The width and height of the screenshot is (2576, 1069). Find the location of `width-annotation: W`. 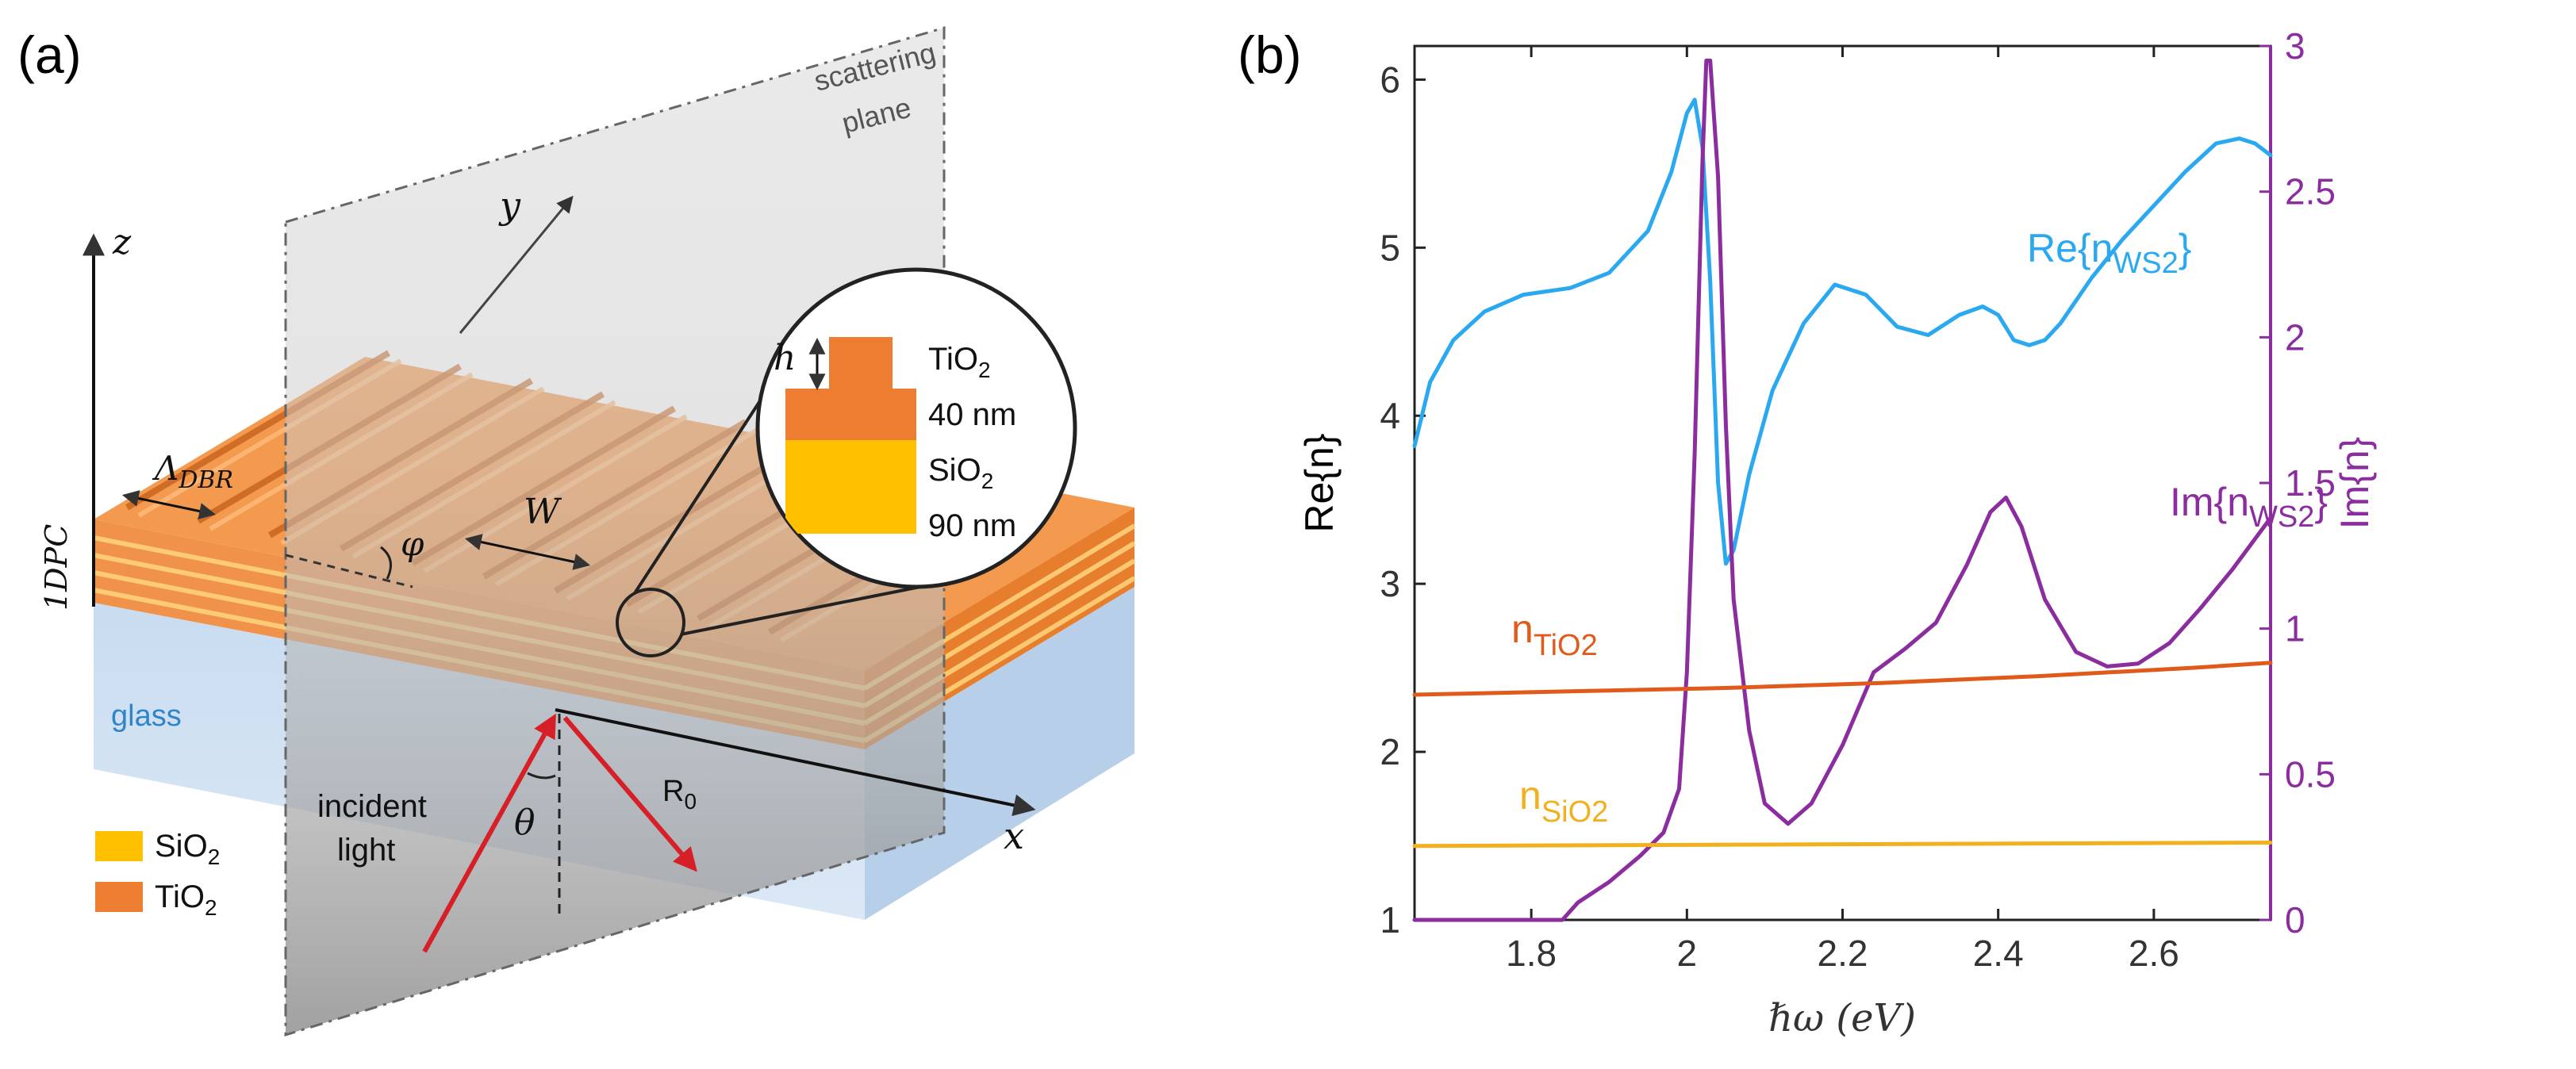

width-annotation: W is located at coordinates (527, 531).